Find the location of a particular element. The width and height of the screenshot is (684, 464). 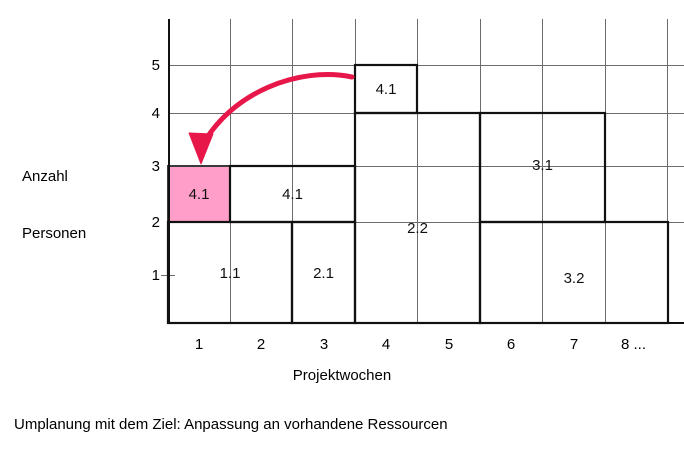

x-tick-label-1: 1 is located at coordinates (199, 344).